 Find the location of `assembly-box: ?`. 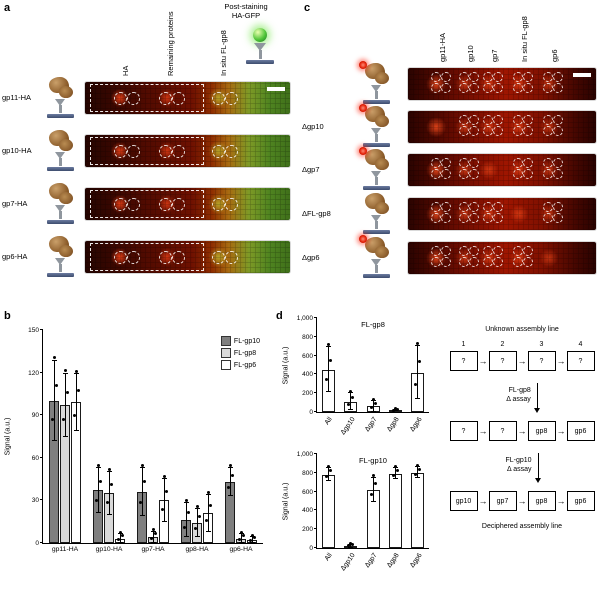

assembly-box: ? is located at coordinates (541, 361).